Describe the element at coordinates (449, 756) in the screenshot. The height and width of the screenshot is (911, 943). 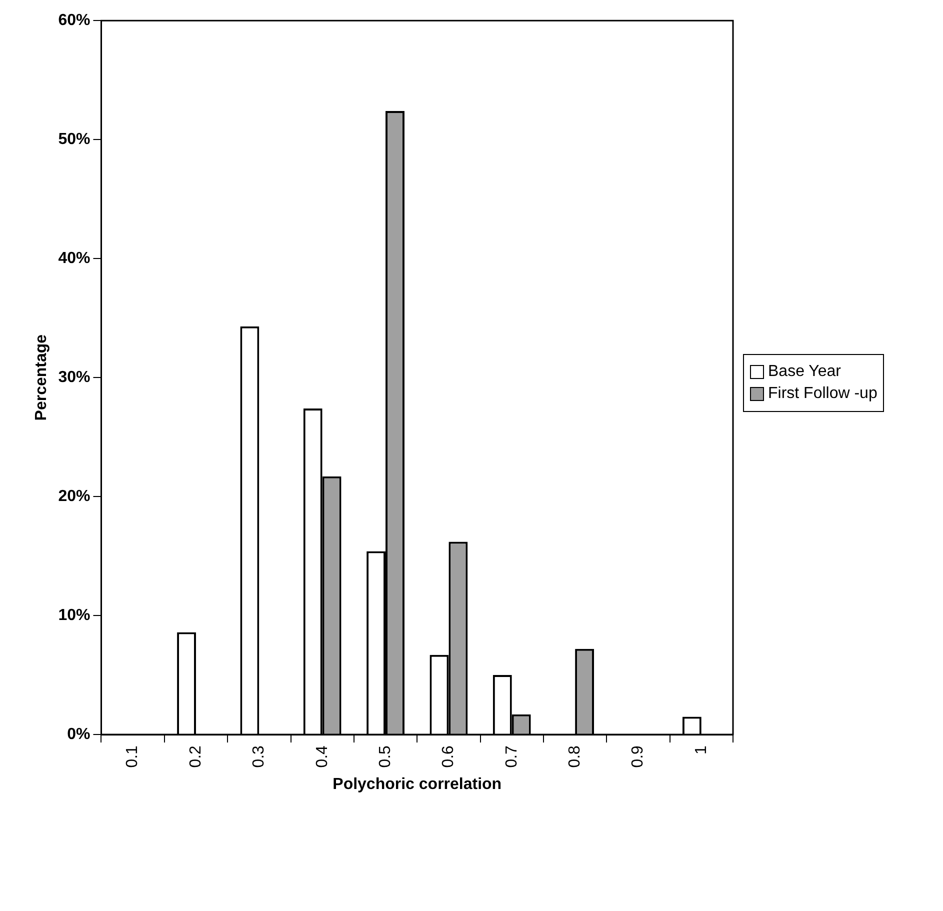
I see `x-tick-label: 0.6` at that location.